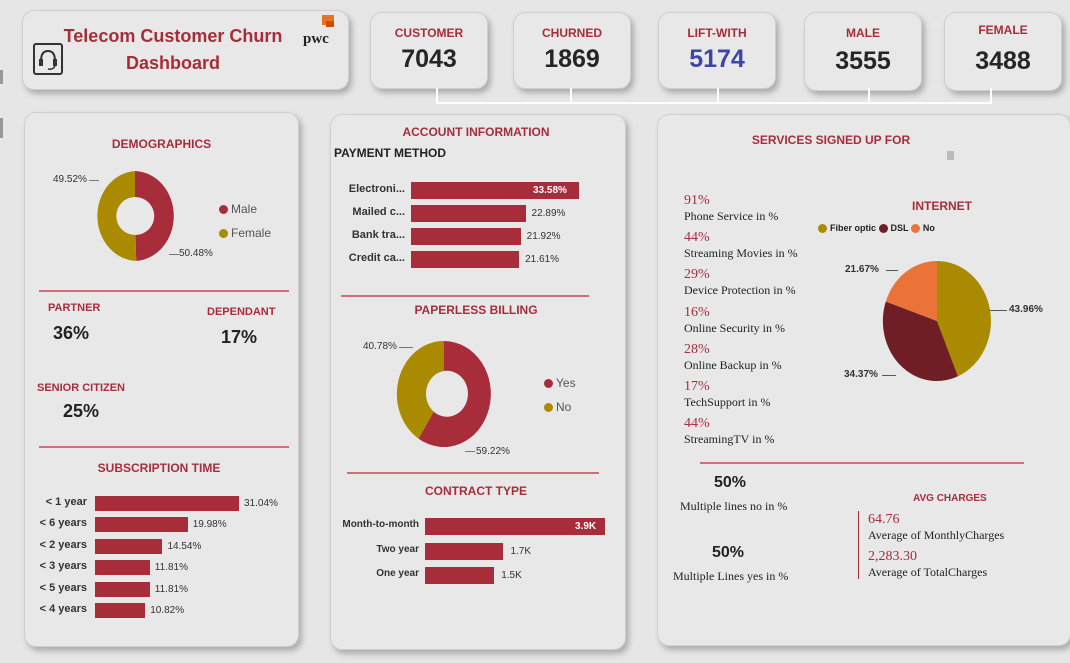  Describe the element at coordinates (928, 572) in the screenshot. I see `avg-total-label: Average of TotalCharges` at that location.